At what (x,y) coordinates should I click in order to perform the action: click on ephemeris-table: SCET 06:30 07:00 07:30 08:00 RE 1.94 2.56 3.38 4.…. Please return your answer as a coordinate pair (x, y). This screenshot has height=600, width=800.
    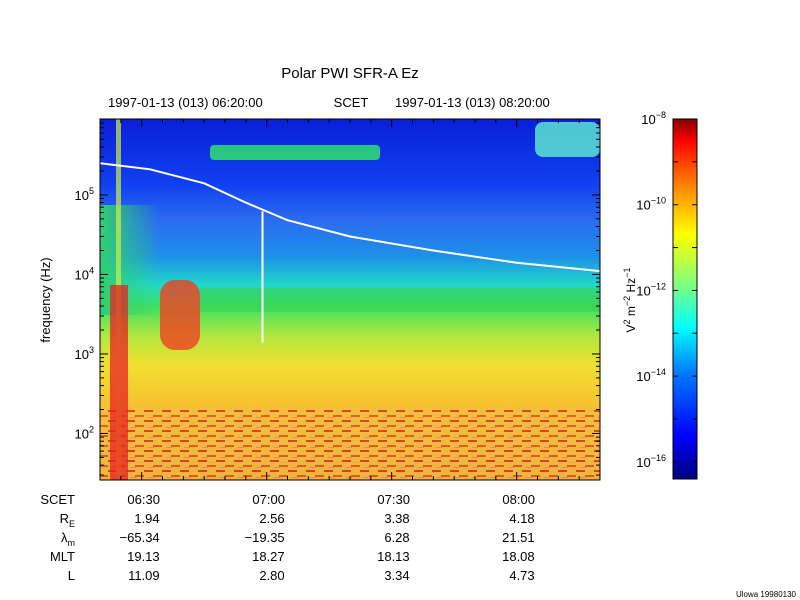
    Looking at the image, I should click on (287, 537).